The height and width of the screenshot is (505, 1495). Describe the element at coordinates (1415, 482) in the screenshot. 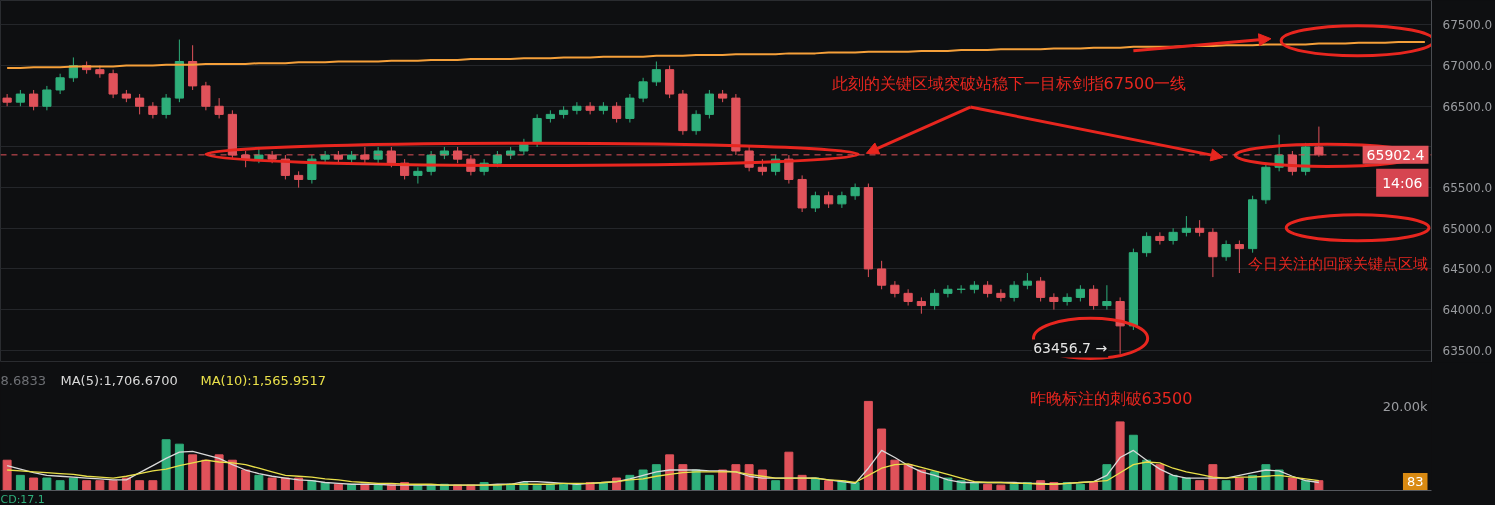

I see `annotation: 83` at that location.